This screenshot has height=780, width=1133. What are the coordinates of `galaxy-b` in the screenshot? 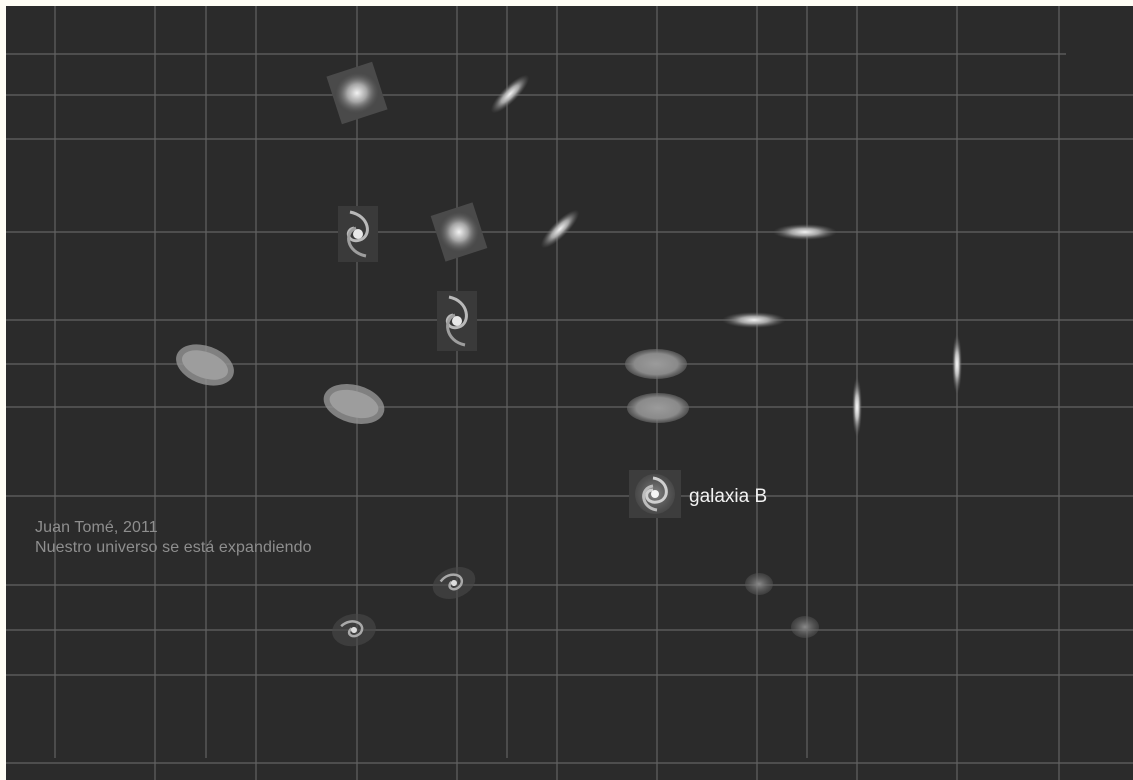 It's located at (655, 494).